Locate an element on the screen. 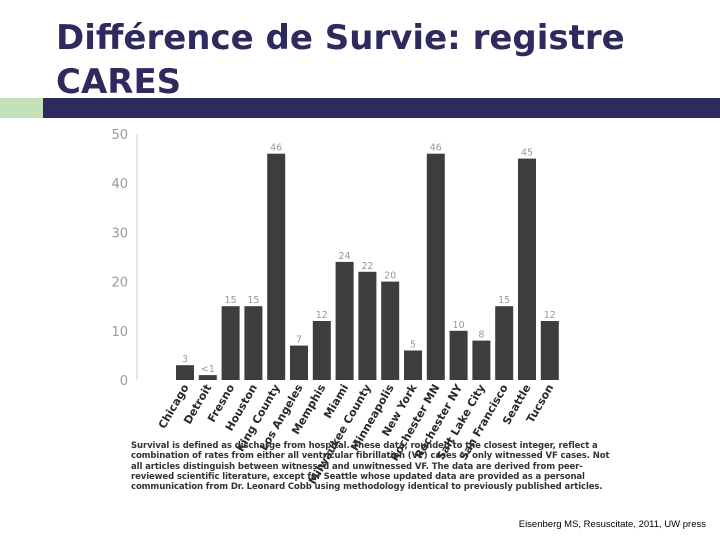 The height and width of the screenshot is (540, 720). y-tick-label: 0 is located at coordinates (124, 381).